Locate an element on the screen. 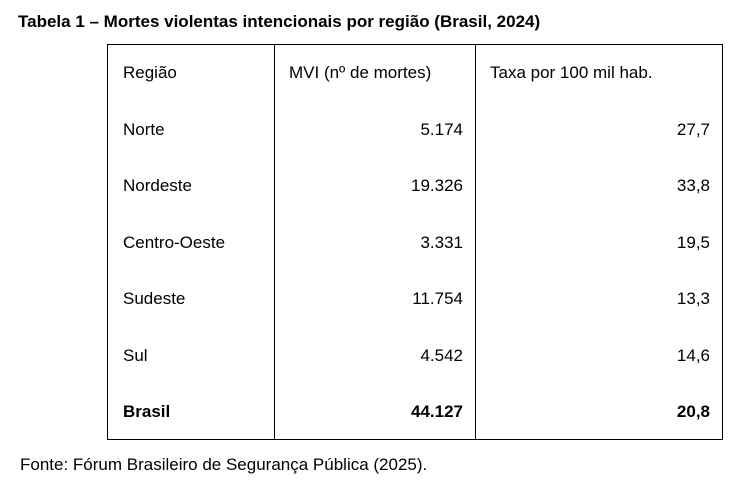 This screenshot has height=480, width=735. region-cell: Sudeste is located at coordinates (154, 299).